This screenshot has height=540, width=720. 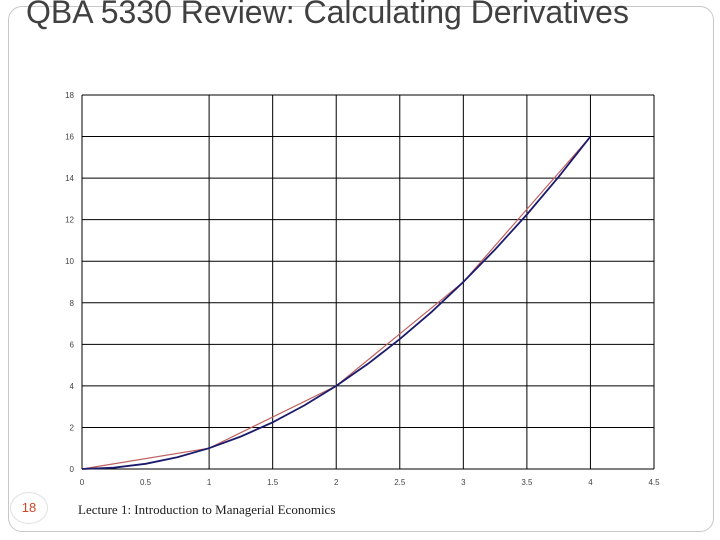 I want to click on x-tick-label: 0, so click(x=82, y=482).